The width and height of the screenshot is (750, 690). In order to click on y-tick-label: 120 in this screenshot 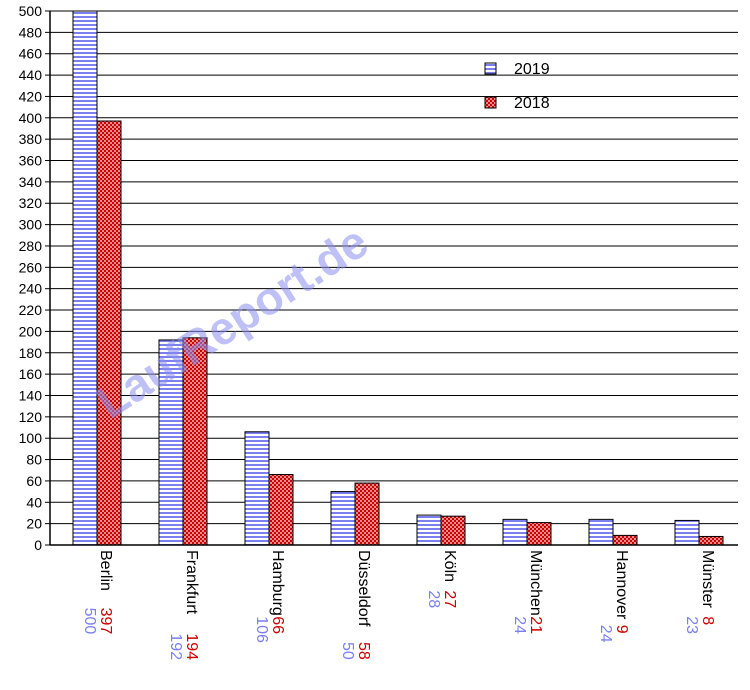, I will do `click(31, 417)`.